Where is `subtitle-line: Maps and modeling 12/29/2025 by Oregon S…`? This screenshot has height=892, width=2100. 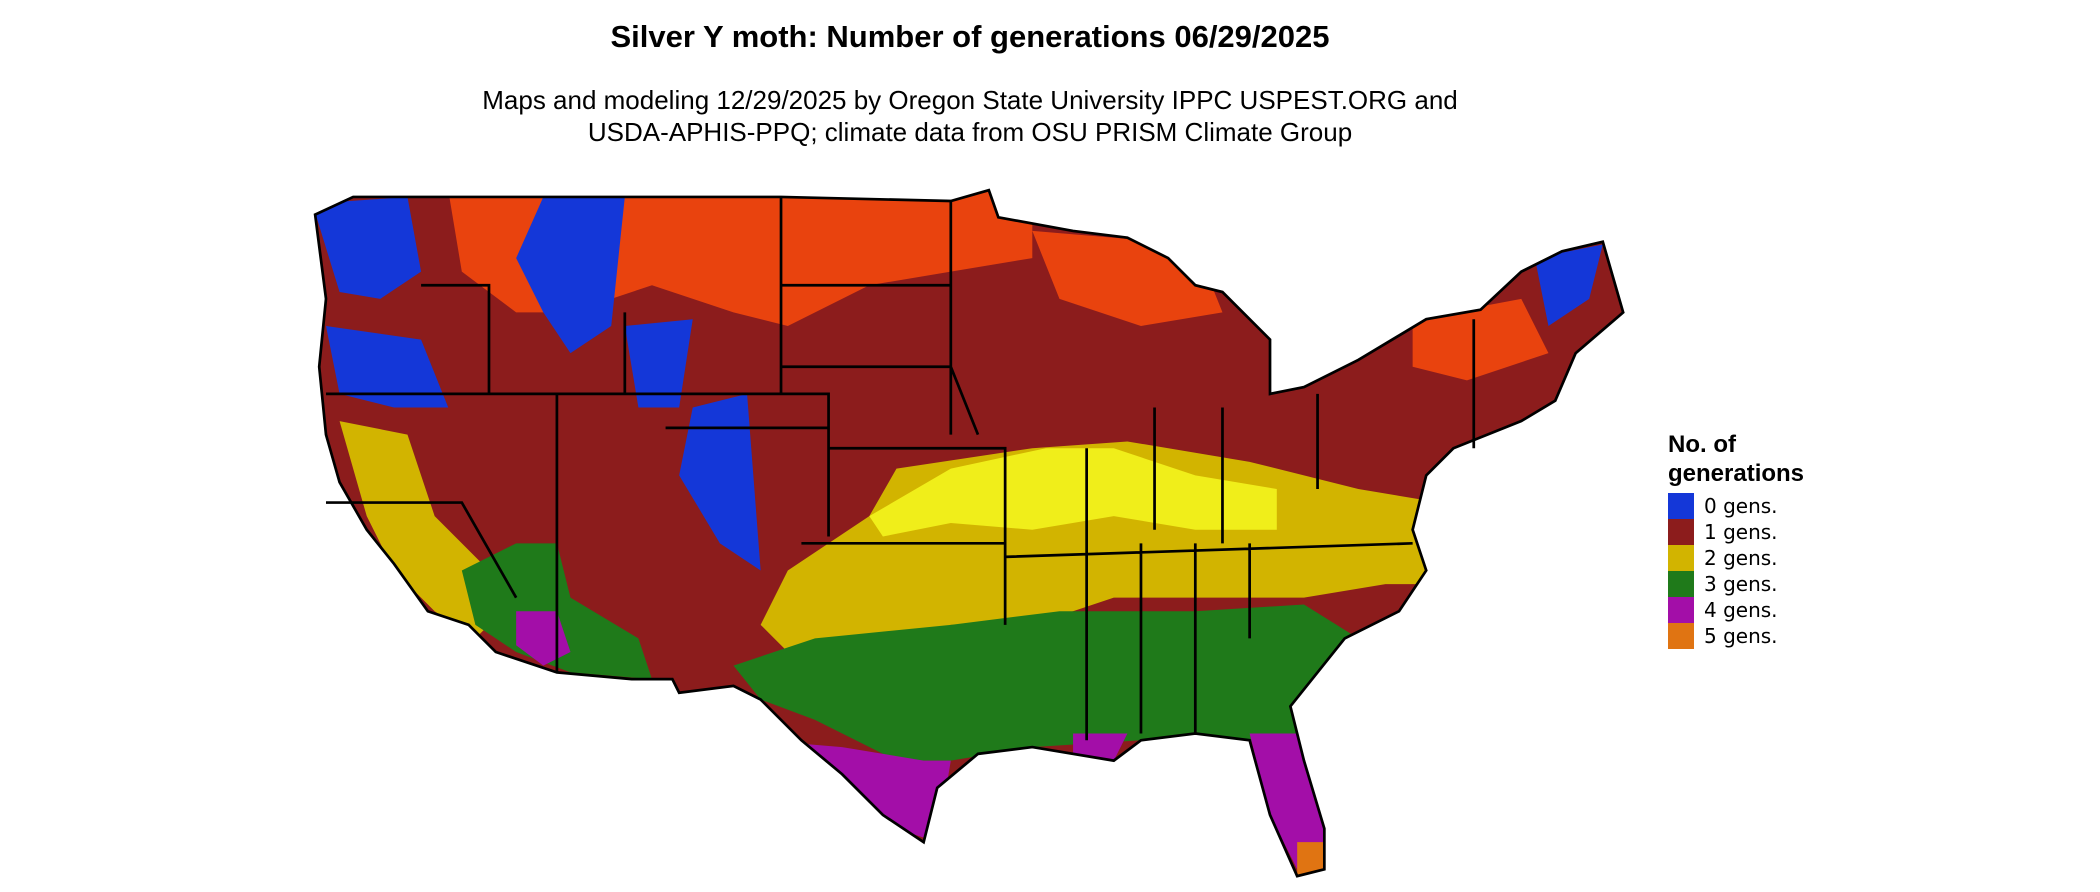 subtitle-line: Maps and modeling 12/29/2025 by Oregon S… is located at coordinates (970, 100).